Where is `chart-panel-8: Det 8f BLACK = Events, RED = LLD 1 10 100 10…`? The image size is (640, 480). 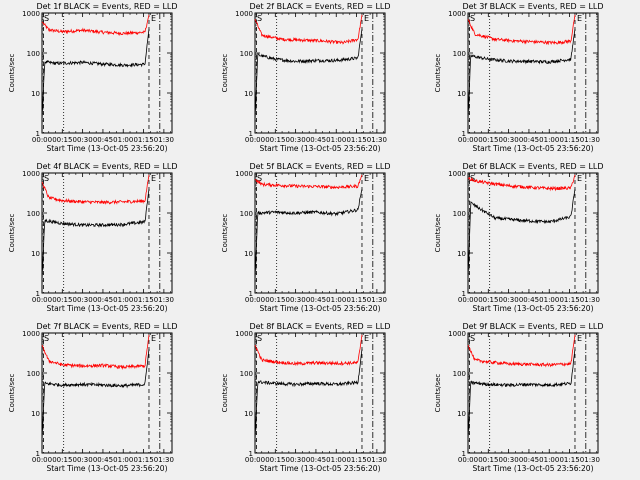
chart-panel-8: Det 8f BLACK = Events, RED = LLD 1 10 100 10… is located at coordinates (306, 397).